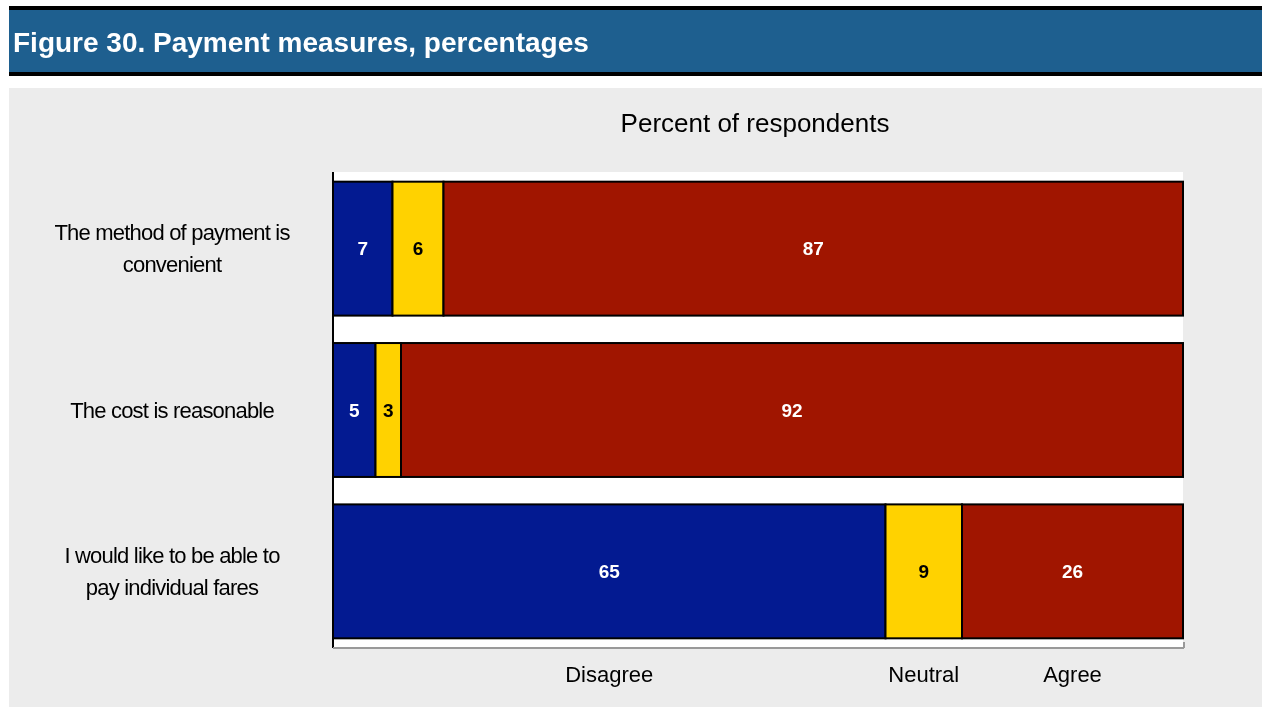  What do you see at coordinates (609, 674) in the screenshot?
I see `series-label: Disagree` at bounding box center [609, 674].